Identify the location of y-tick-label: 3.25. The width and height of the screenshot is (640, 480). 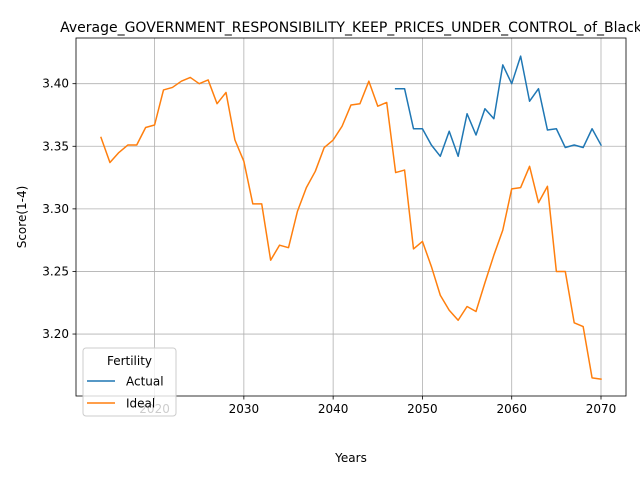
(55, 271).